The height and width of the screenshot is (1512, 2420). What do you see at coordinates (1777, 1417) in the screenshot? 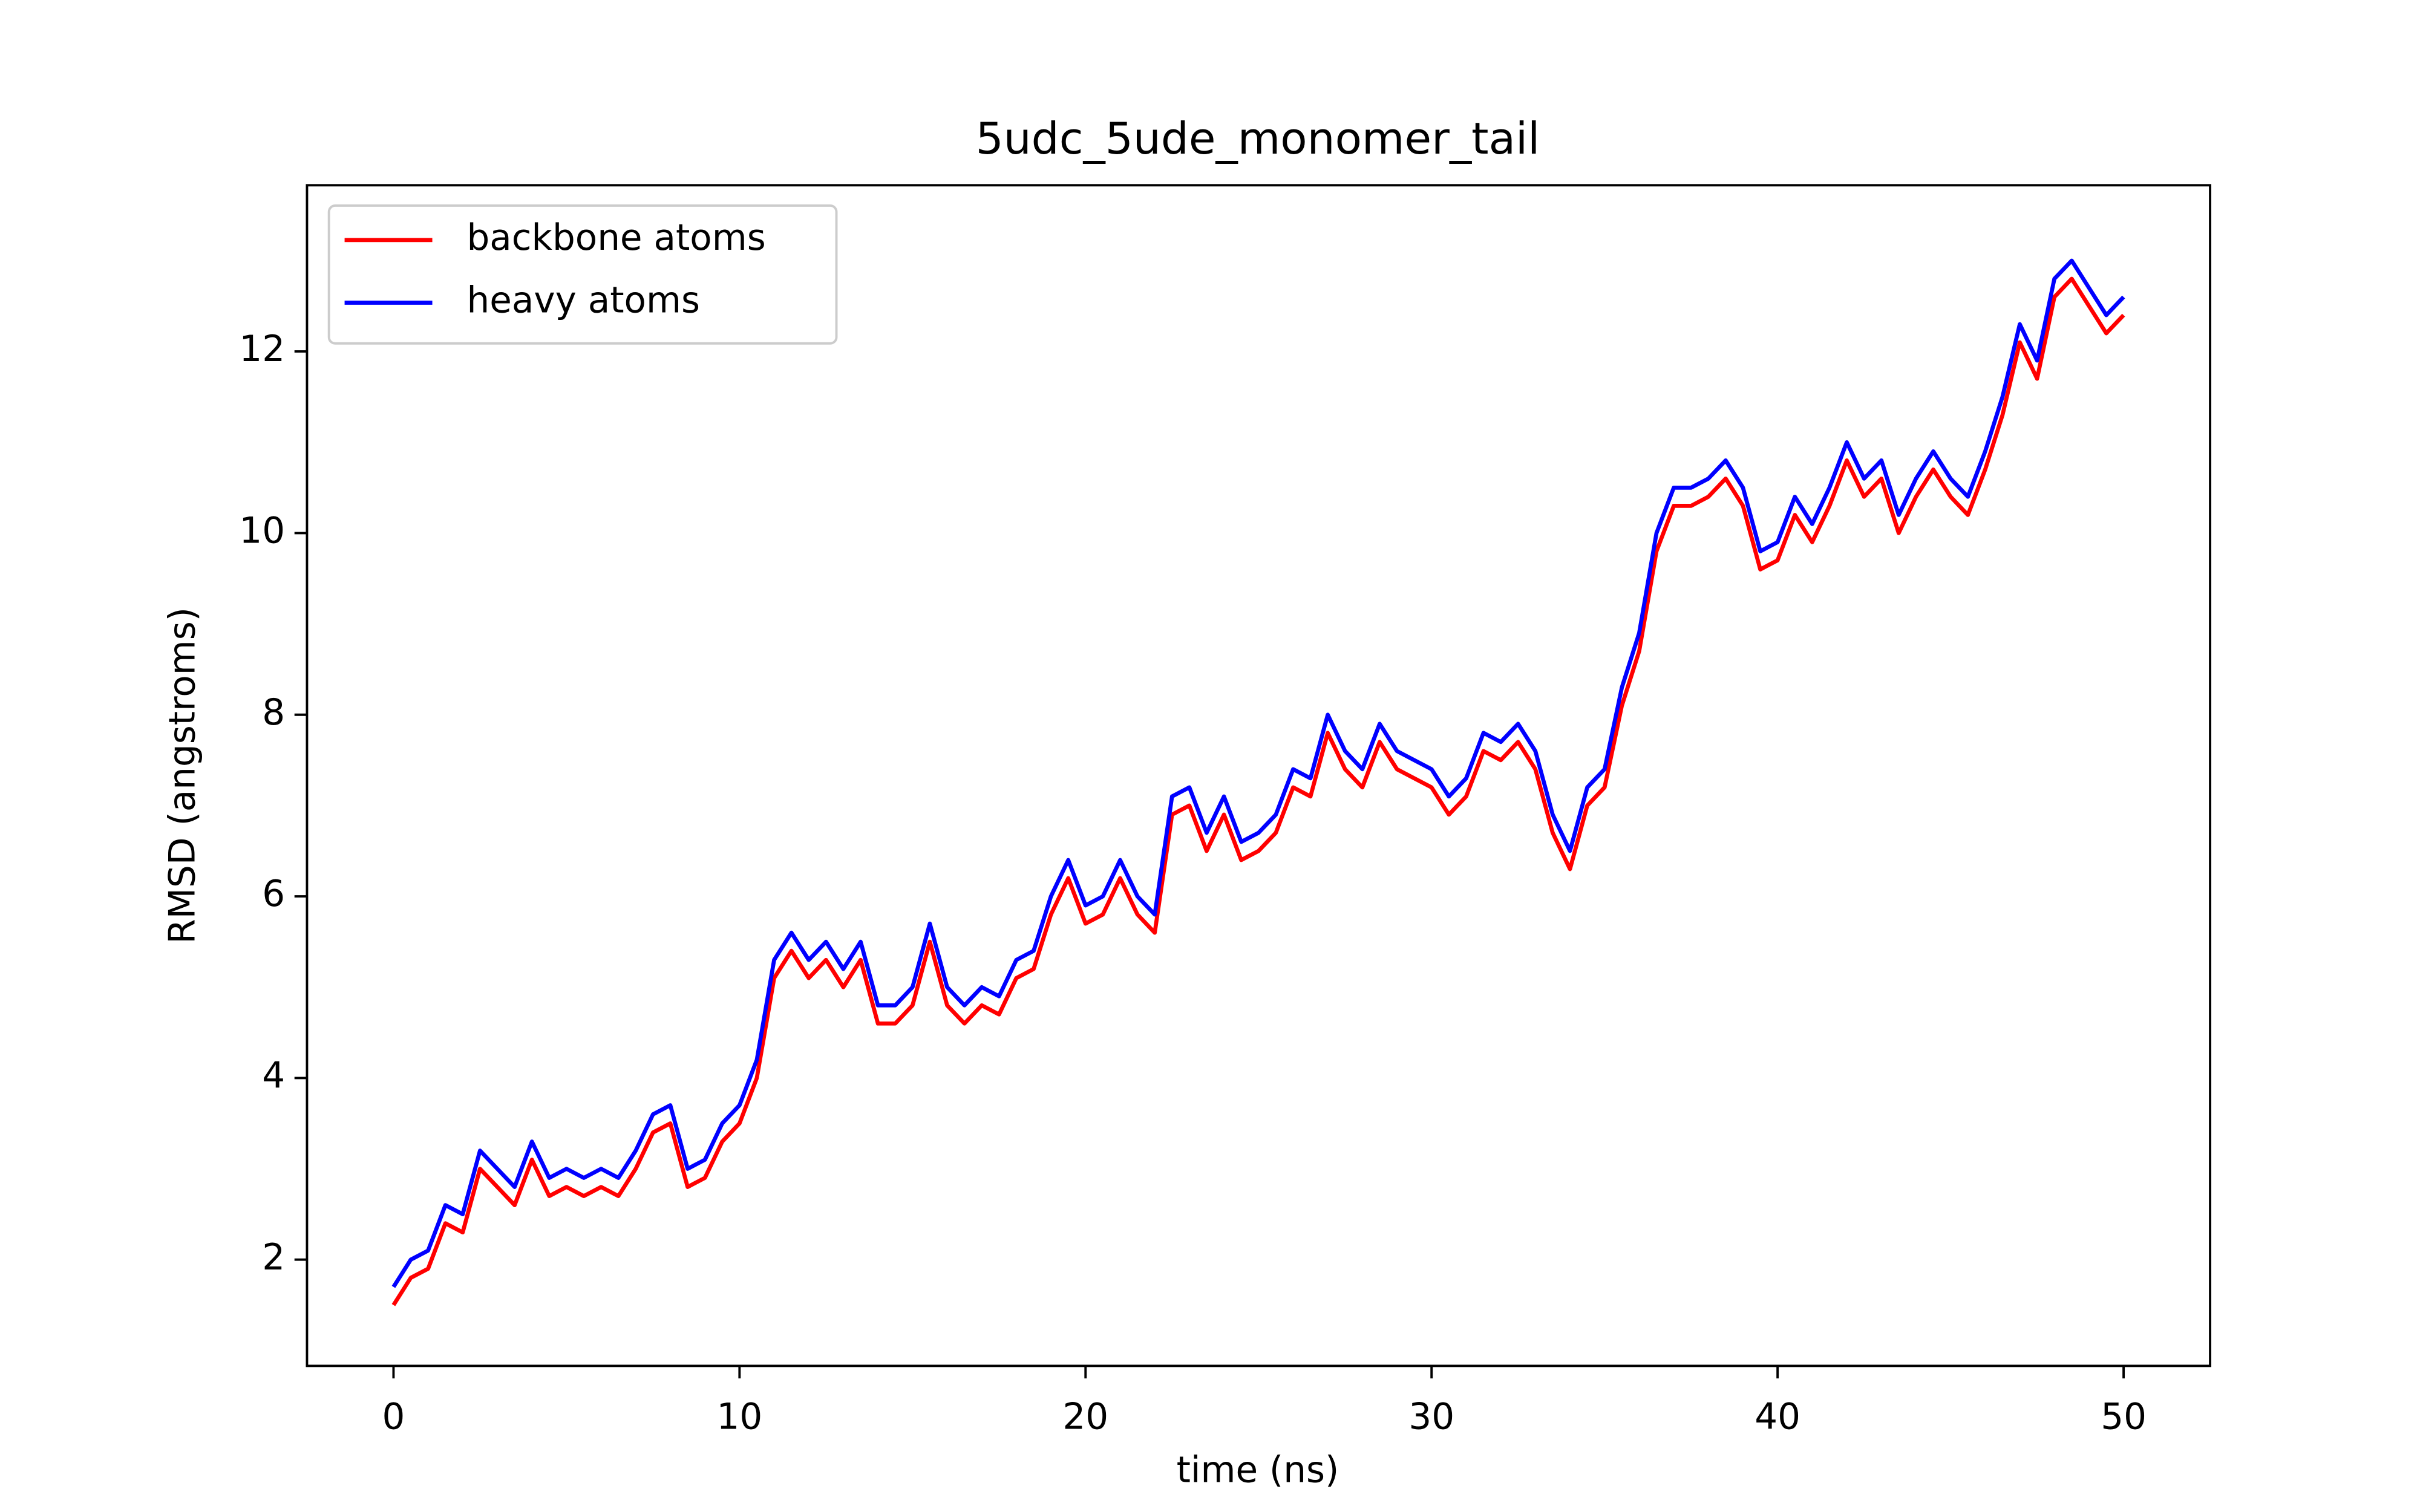
I see `x-tick-label: 40` at bounding box center [1777, 1417].